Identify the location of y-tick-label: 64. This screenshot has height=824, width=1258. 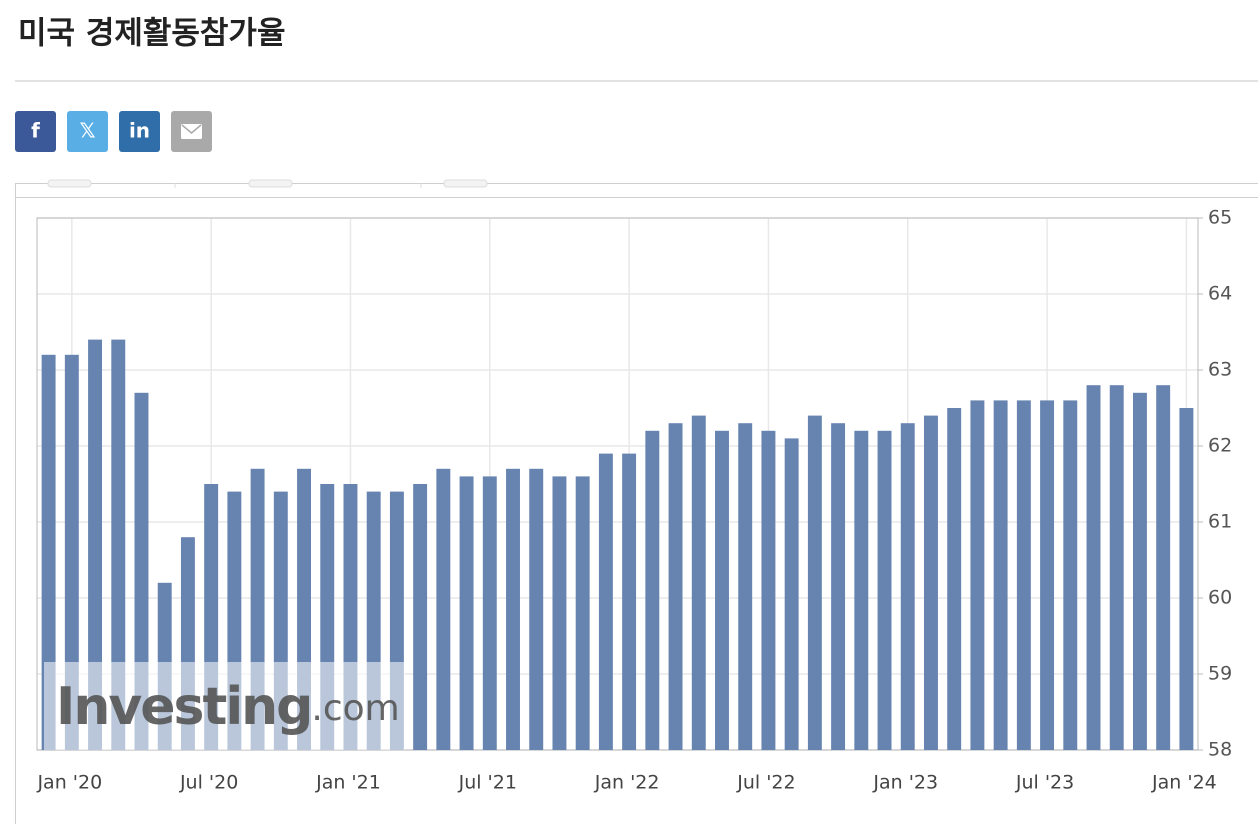
(1220, 294).